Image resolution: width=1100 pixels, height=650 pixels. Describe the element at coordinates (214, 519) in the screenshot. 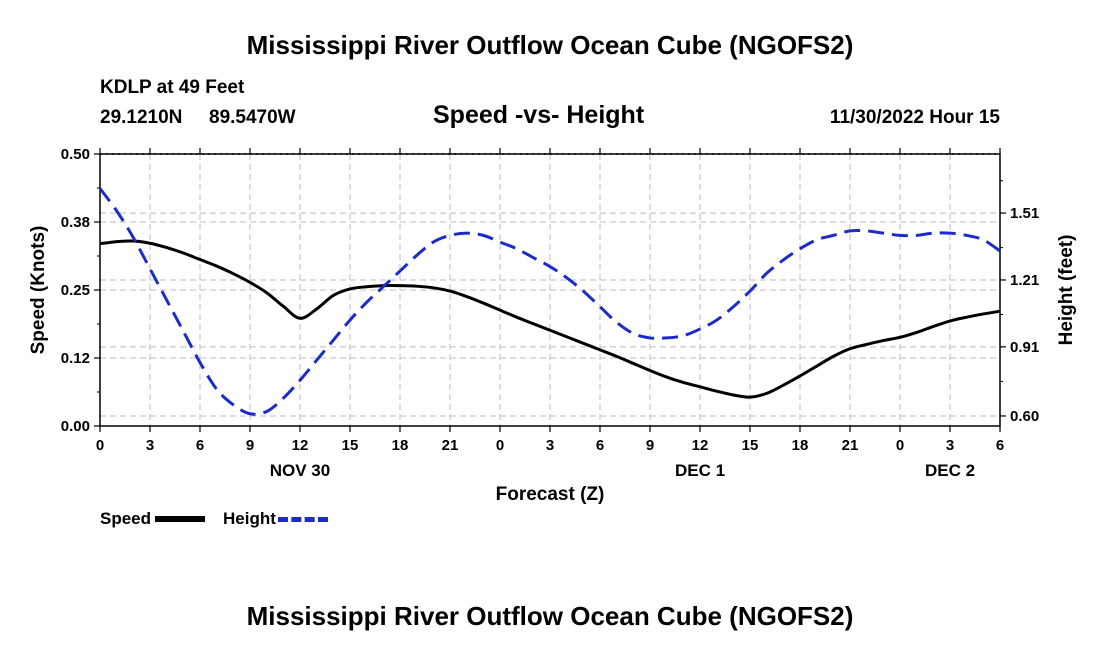

I see `legend: Speed Height` at that location.